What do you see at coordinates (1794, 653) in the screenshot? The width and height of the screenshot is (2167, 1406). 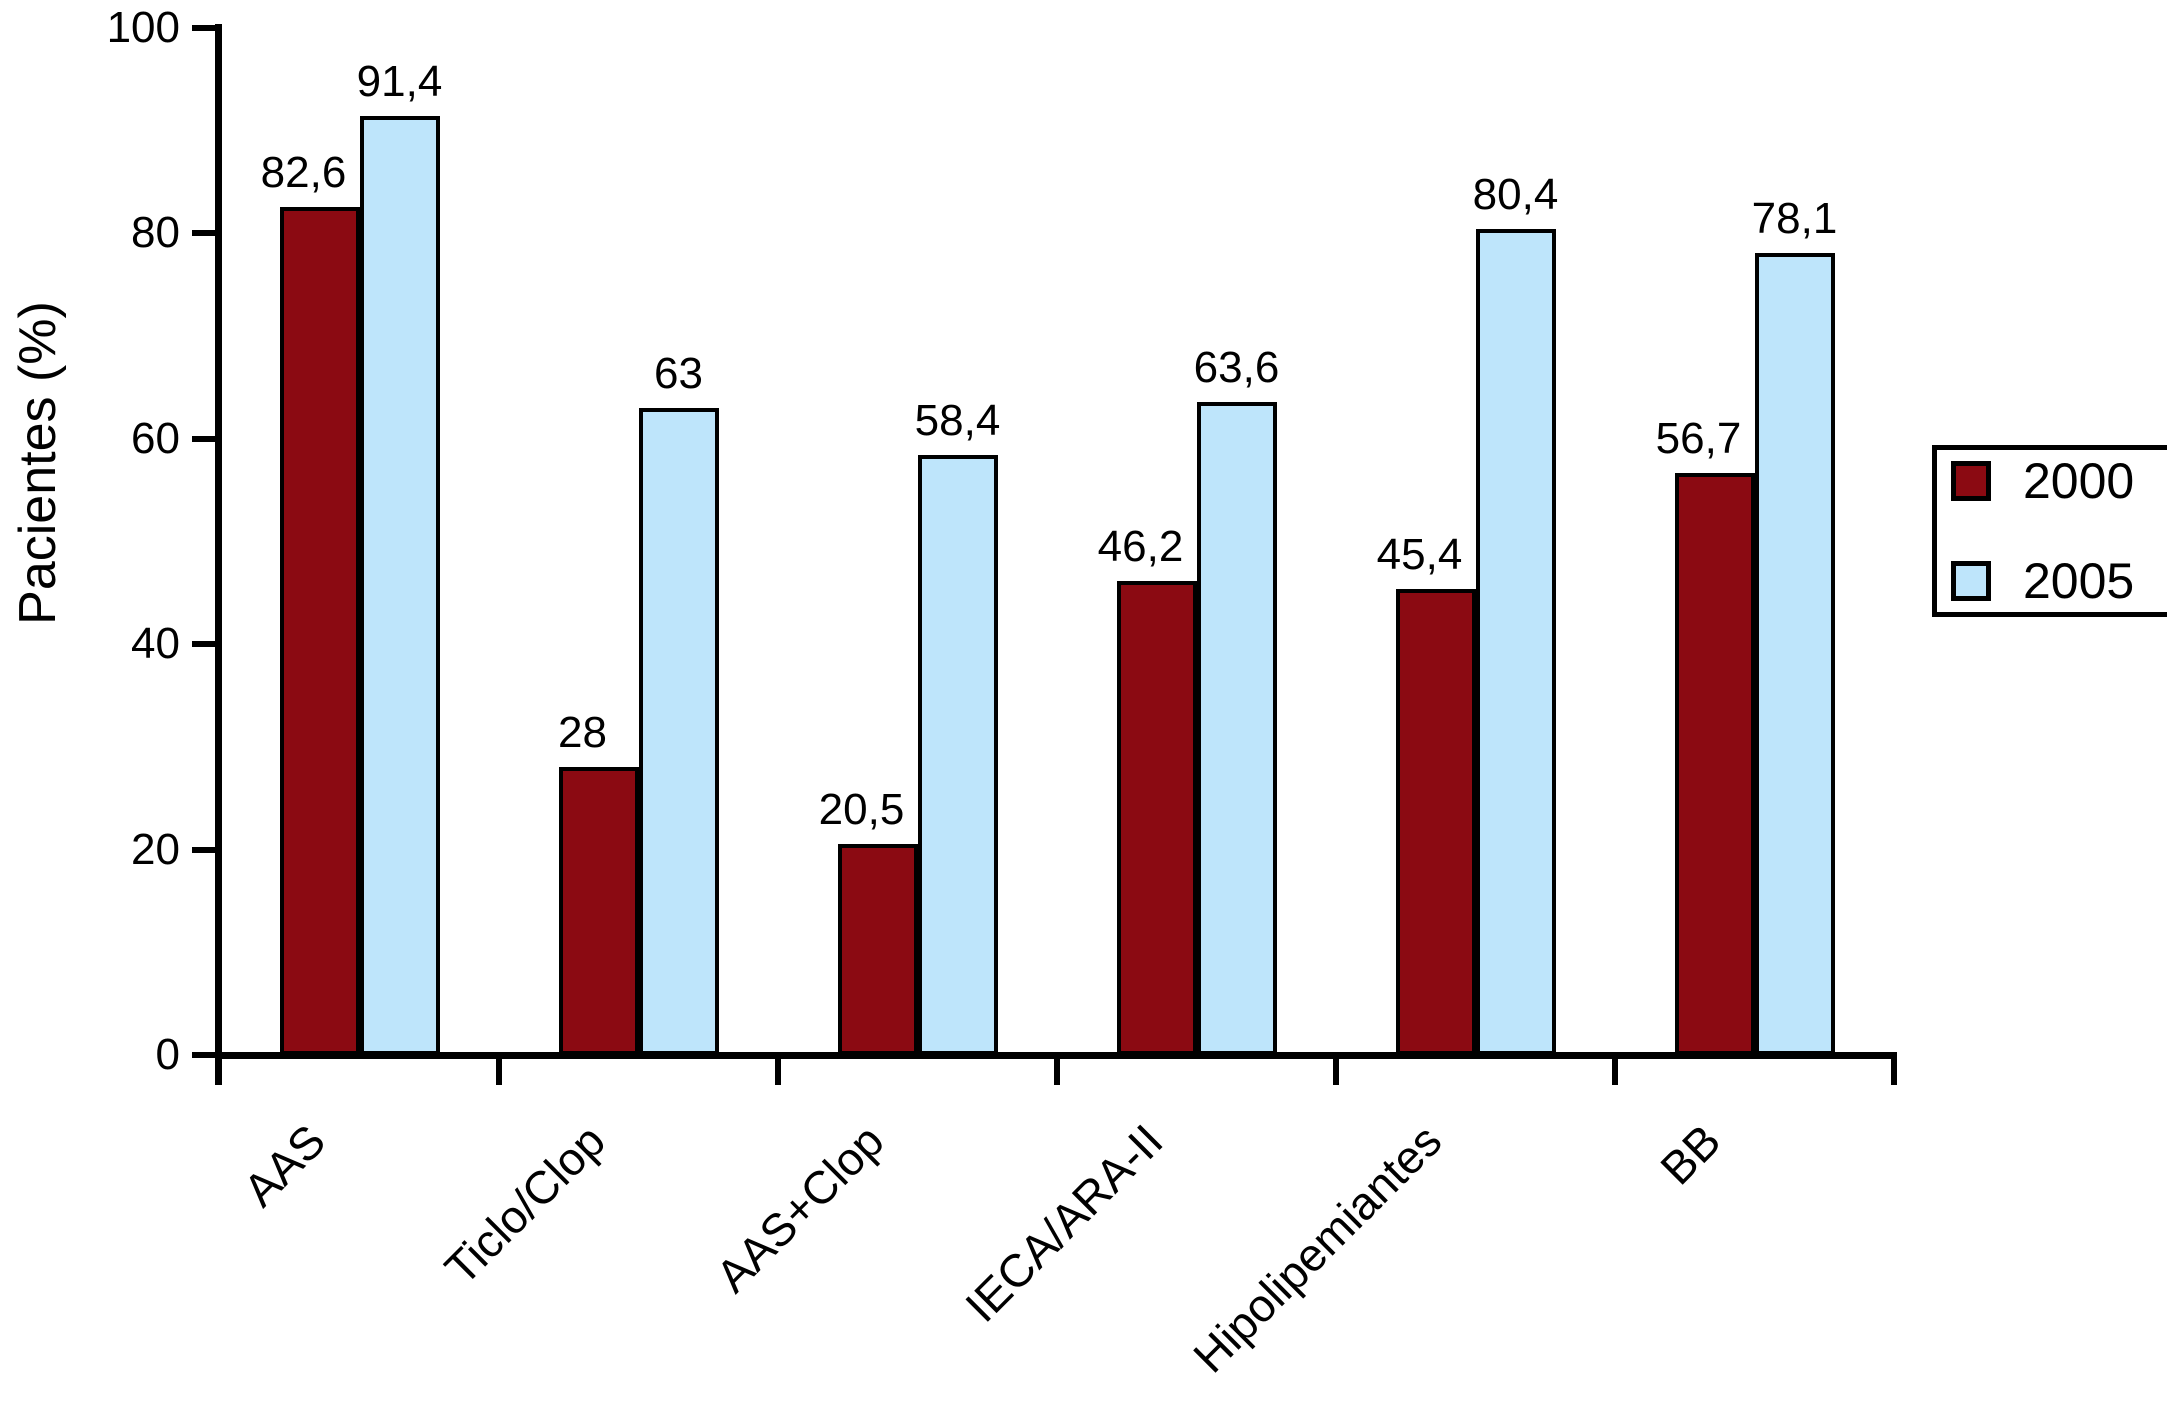 I see `bar-2005-BB` at bounding box center [1794, 653].